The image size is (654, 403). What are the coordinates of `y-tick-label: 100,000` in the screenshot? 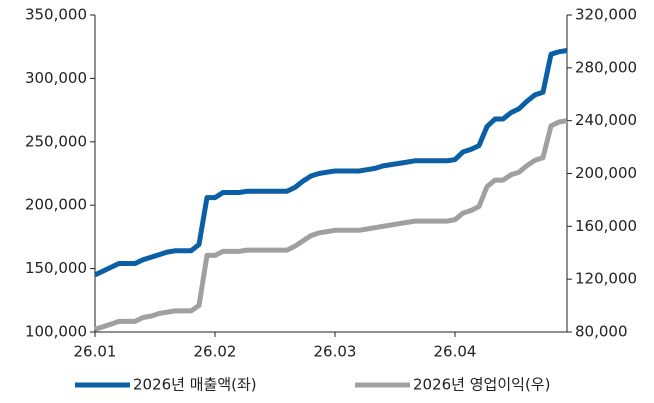 It's located at (56, 332).